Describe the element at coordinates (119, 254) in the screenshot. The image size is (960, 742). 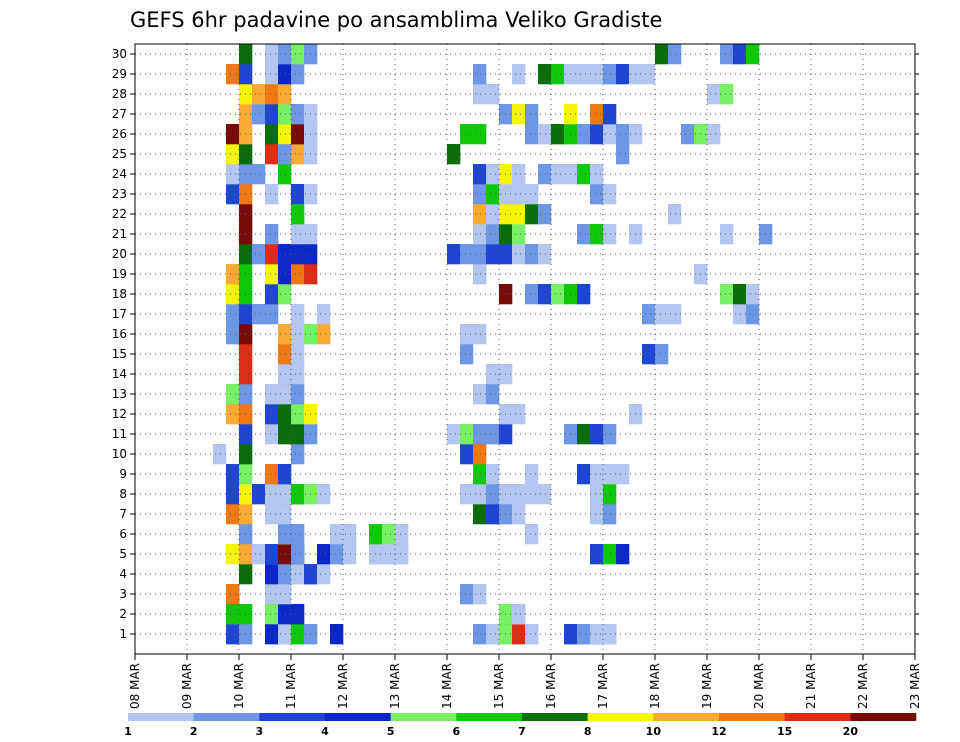
I see `y-tick-label: 20` at that location.